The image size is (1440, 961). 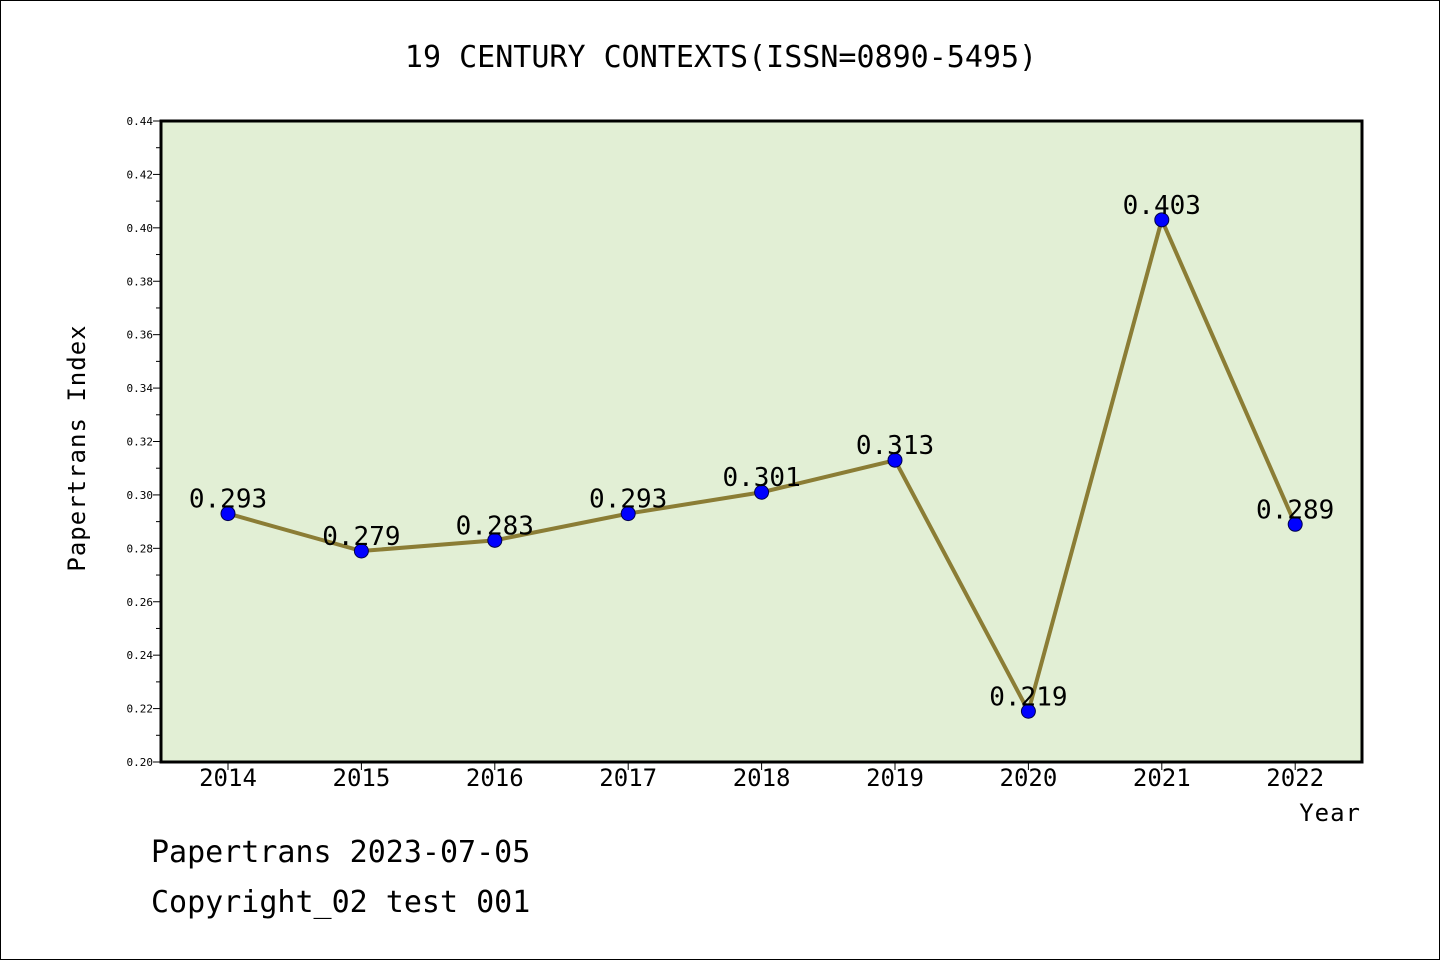 What do you see at coordinates (1029, 778) in the screenshot?
I see `x-tick-label: 2020` at bounding box center [1029, 778].